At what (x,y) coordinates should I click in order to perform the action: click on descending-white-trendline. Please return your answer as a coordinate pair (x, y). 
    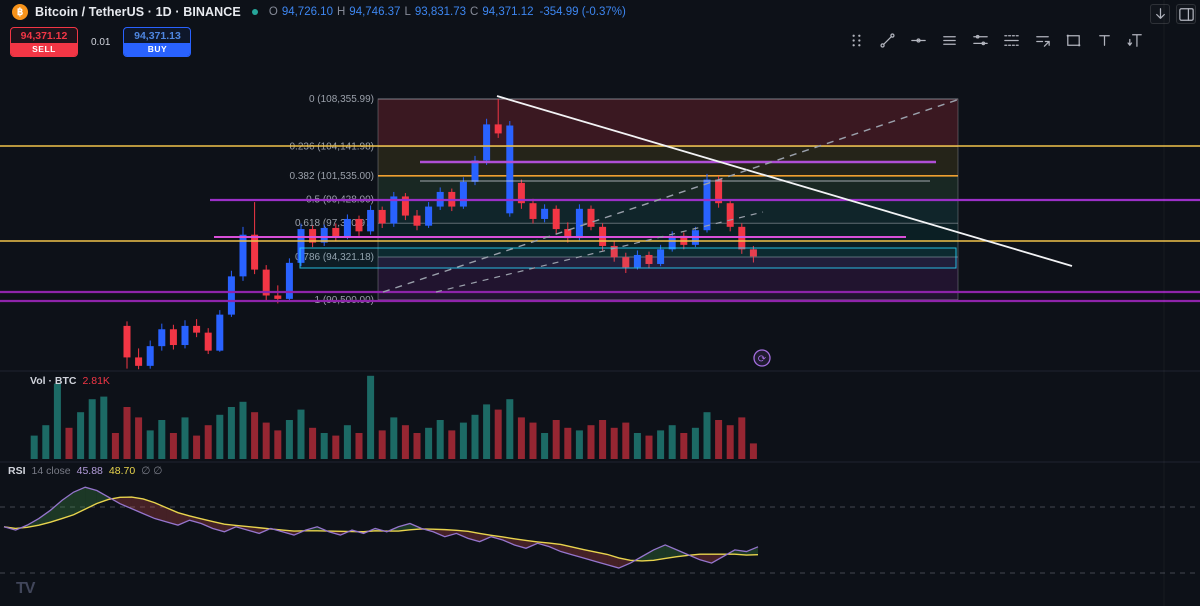
    Looking at the image, I should click on (784, 181).